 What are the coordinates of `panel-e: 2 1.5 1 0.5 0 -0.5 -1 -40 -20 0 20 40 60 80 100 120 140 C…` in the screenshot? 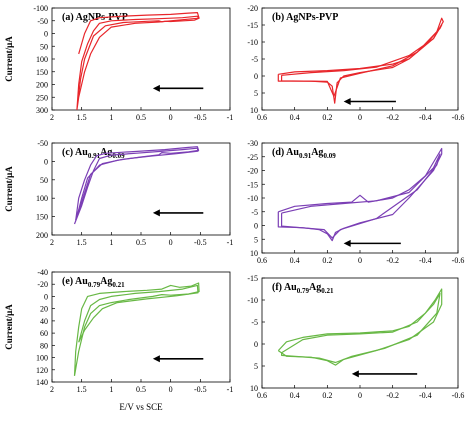 It's located at (118, 331).